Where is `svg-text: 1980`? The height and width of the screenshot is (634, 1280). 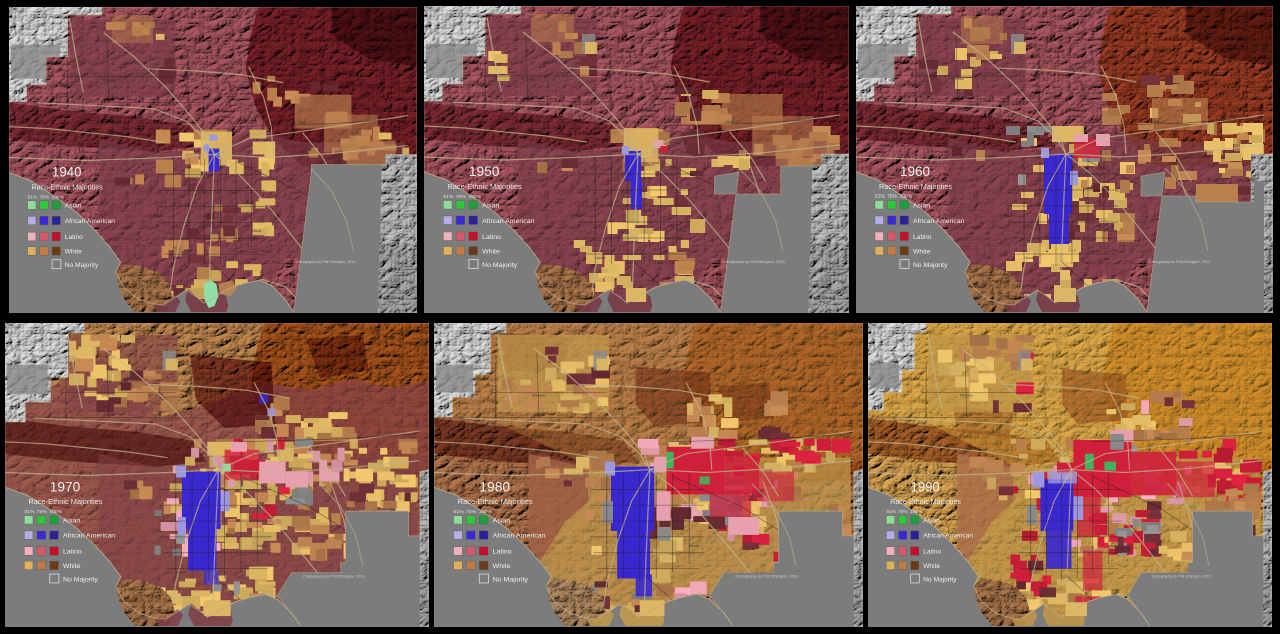
svg-text: 1980 is located at coordinates (494, 487).